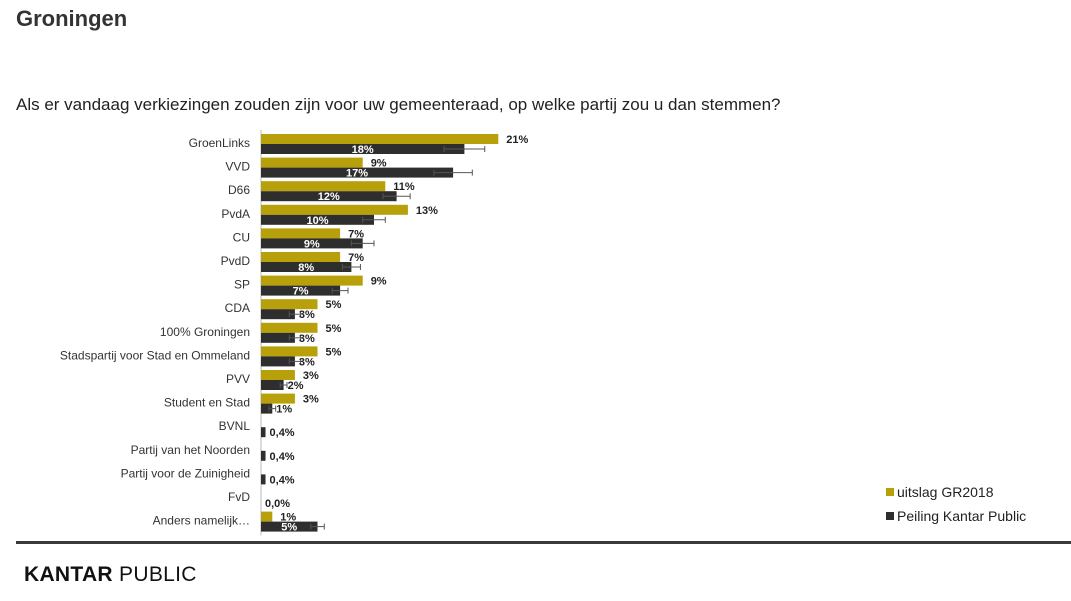 The image size is (1071, 601). I want to click on footer-divider, so click(543, 542).